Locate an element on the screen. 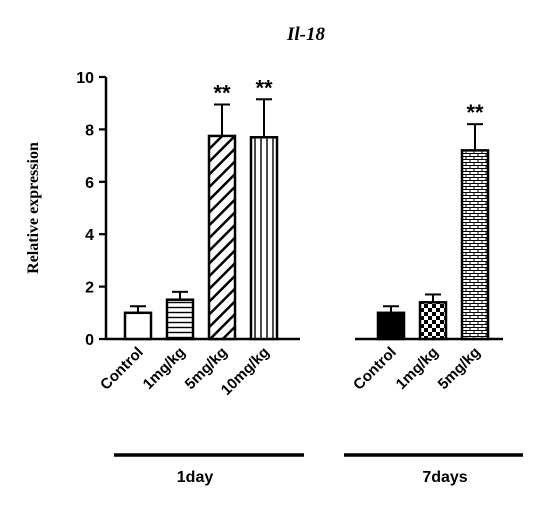 Image resolution: width=535 pixels, height=506 pixels. y-tick-label: 2 is located at coordinates (89, 288).